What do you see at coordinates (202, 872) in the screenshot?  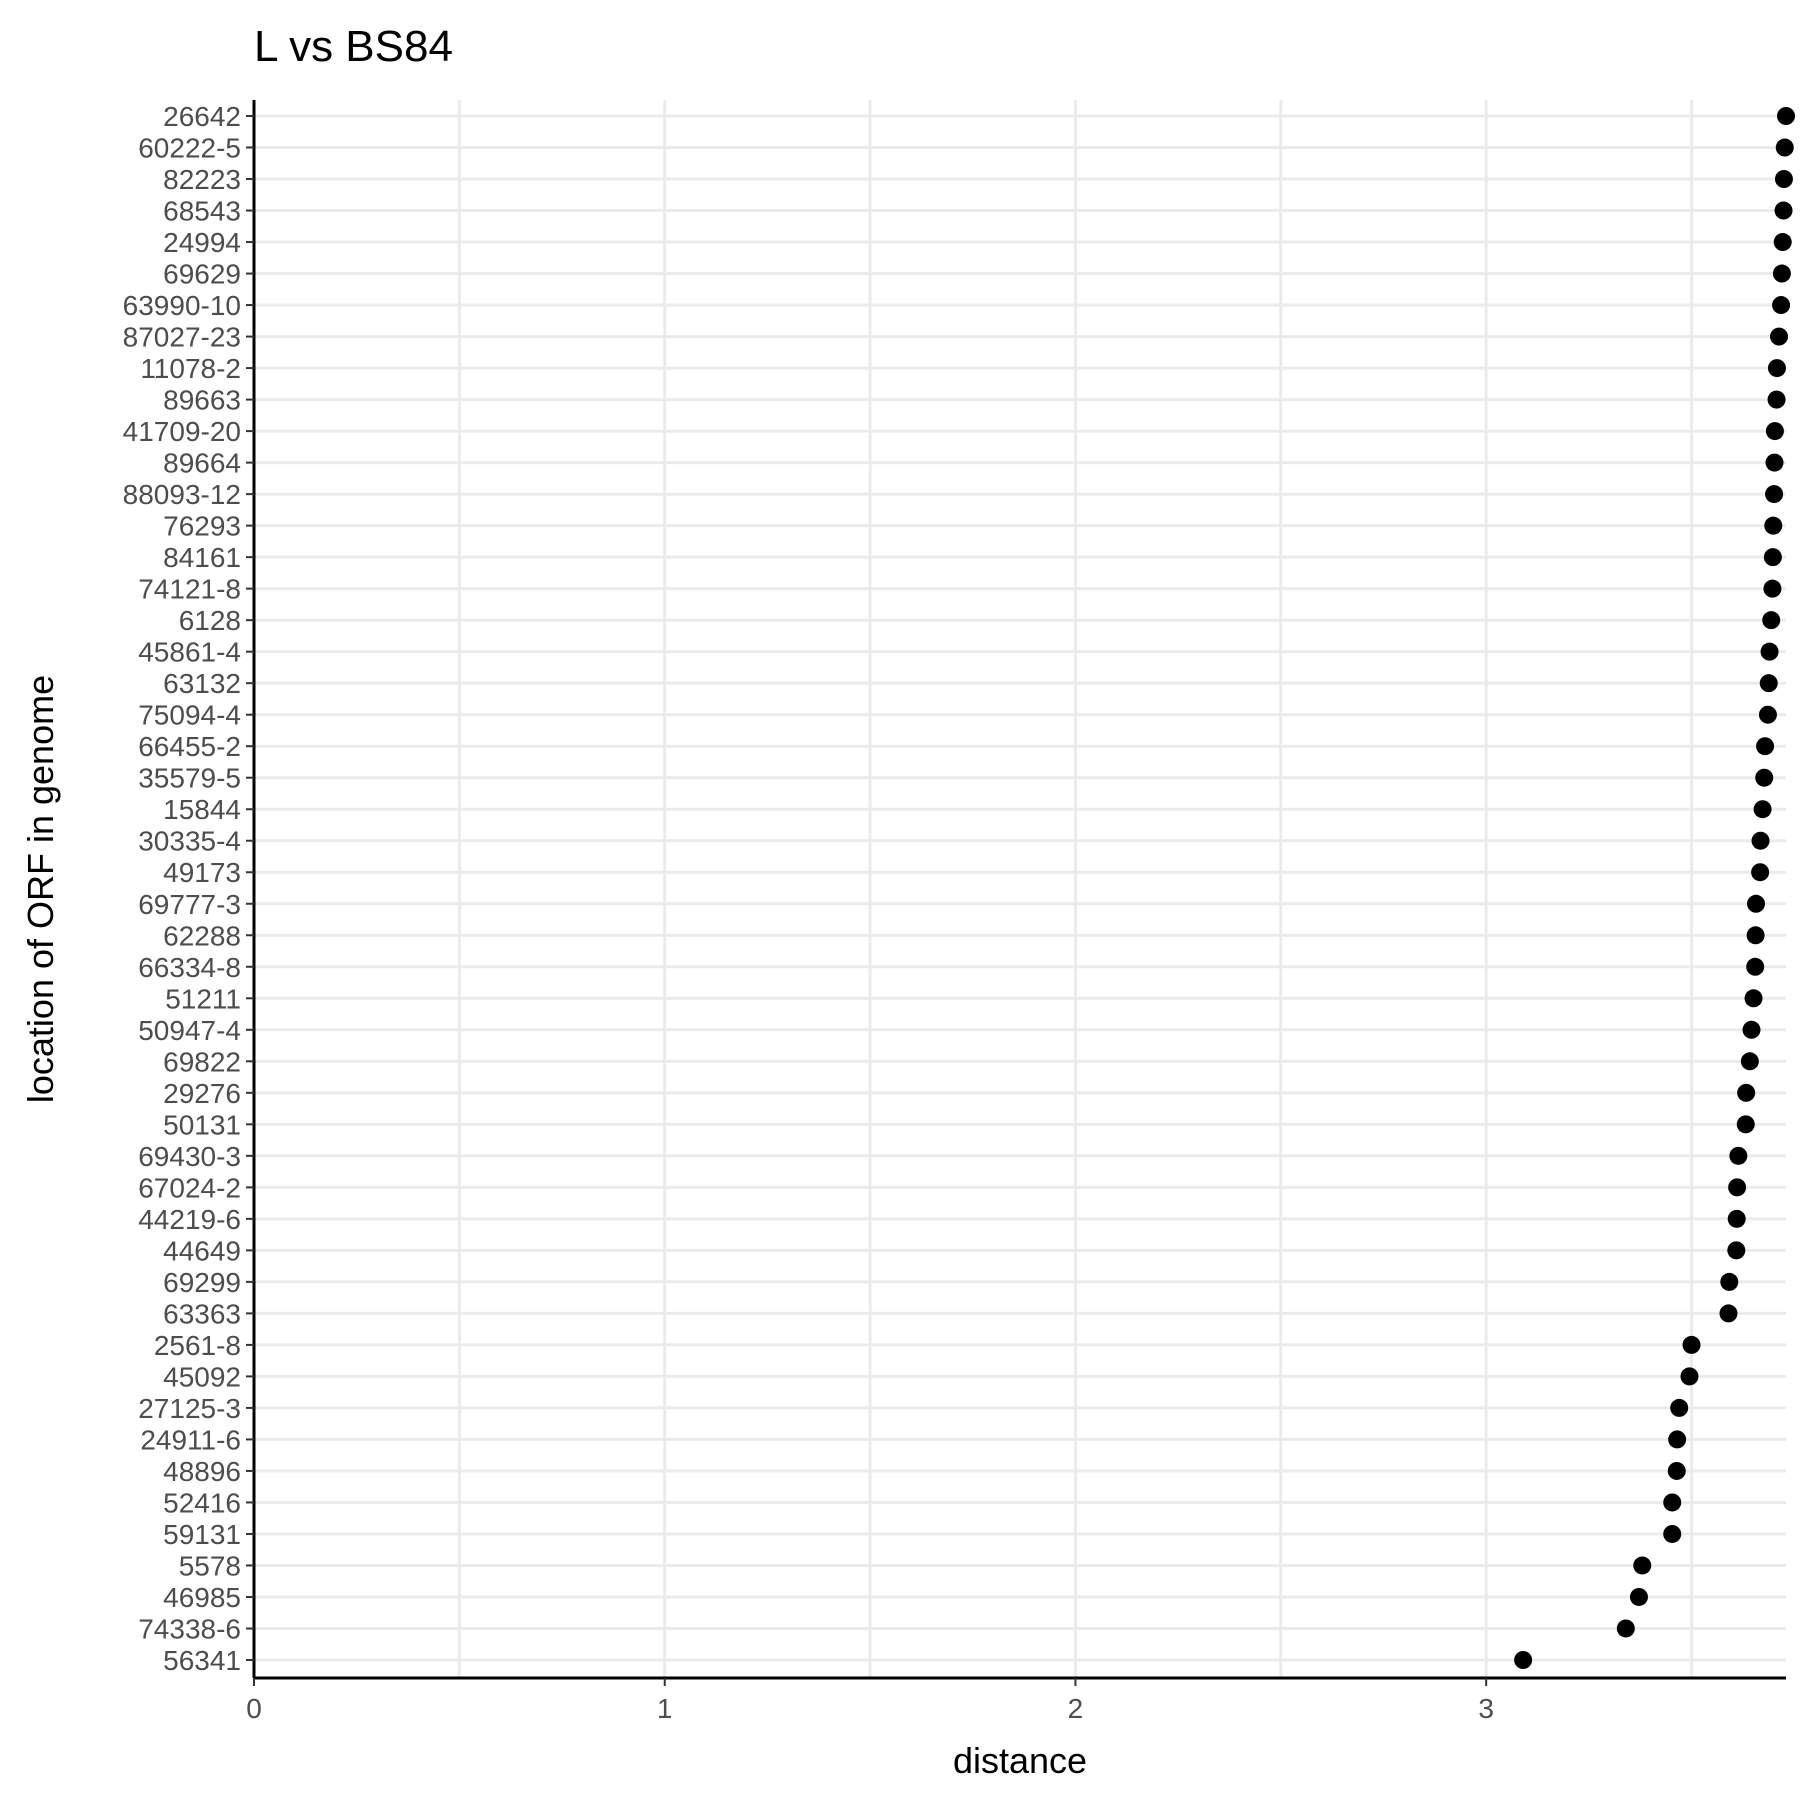 I see `y-tick-label: 49173` at bounding box center [202, 872].